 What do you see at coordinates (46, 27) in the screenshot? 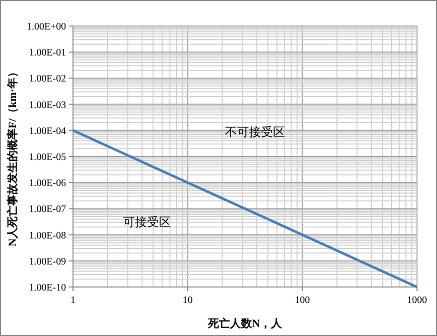
I see `y-tick-label: 1.00E+00` at bounding box center [46, 27].